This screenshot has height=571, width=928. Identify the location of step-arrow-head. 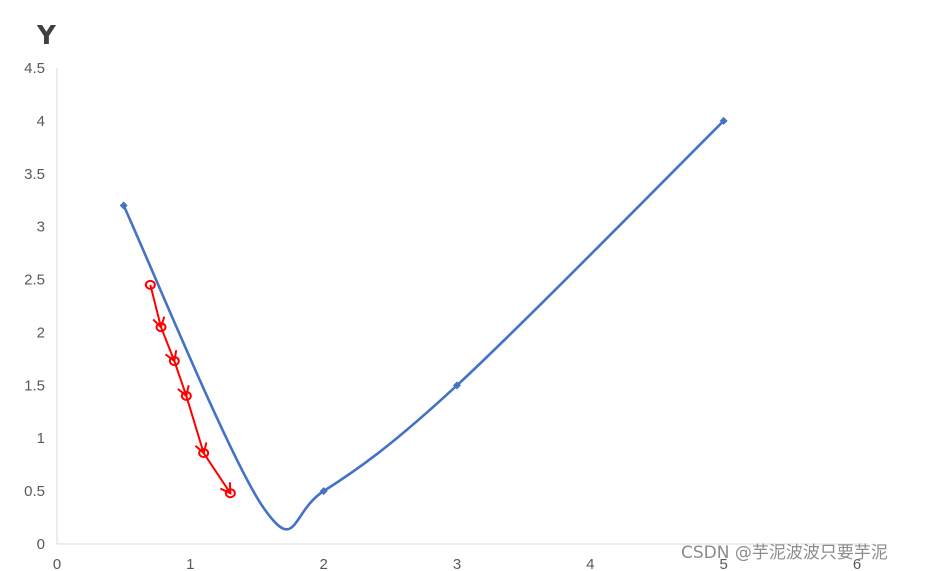
(225, 488).